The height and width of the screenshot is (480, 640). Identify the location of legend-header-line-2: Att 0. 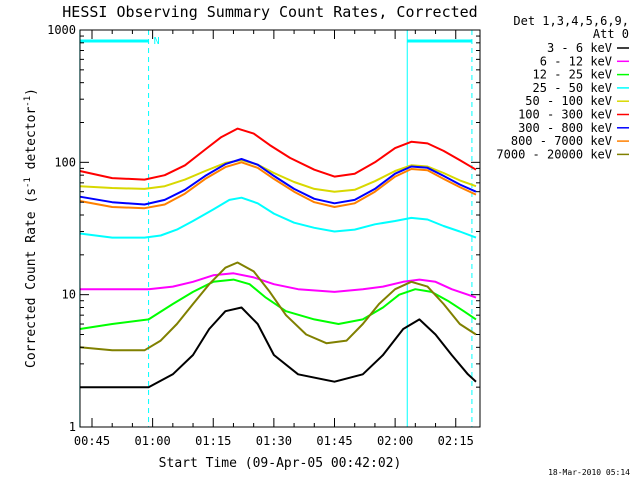
(611, 34).